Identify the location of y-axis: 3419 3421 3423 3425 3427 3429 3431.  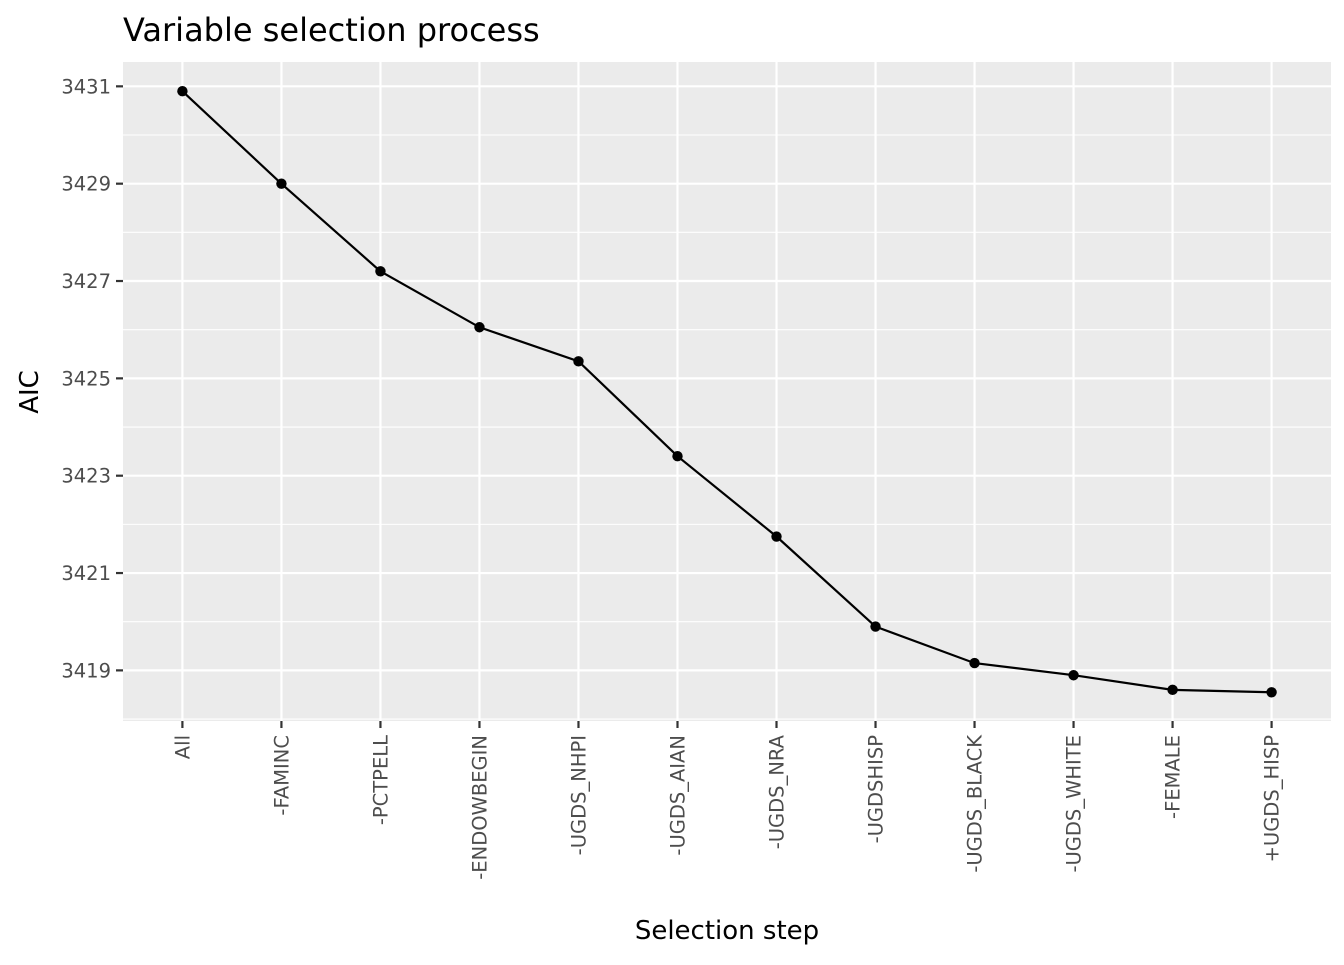
(92, 378).